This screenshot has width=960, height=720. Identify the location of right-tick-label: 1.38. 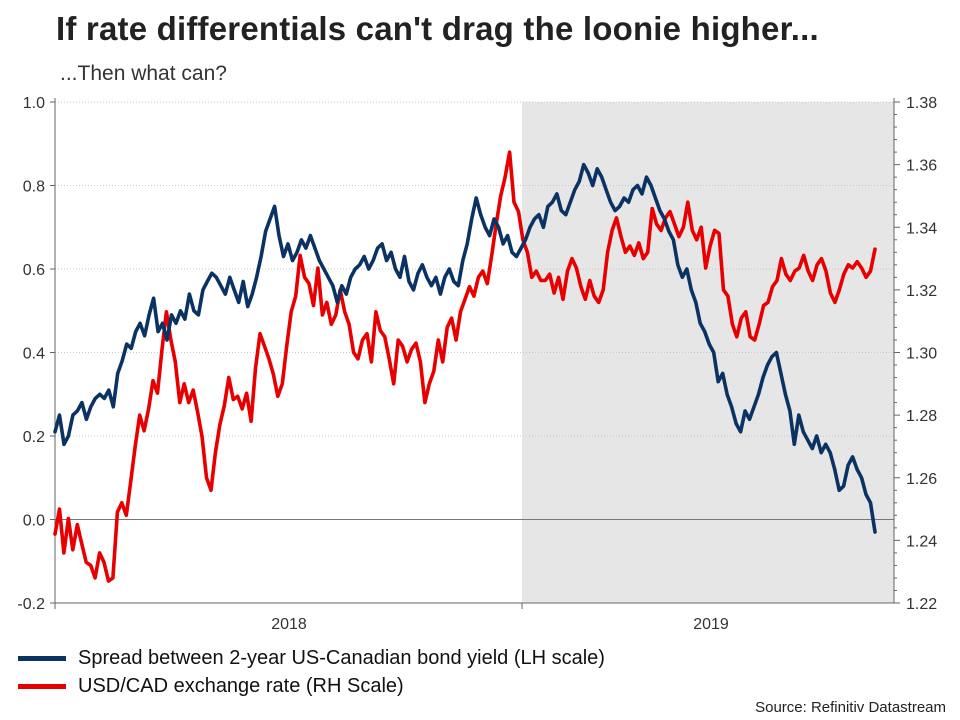
(921, 103).